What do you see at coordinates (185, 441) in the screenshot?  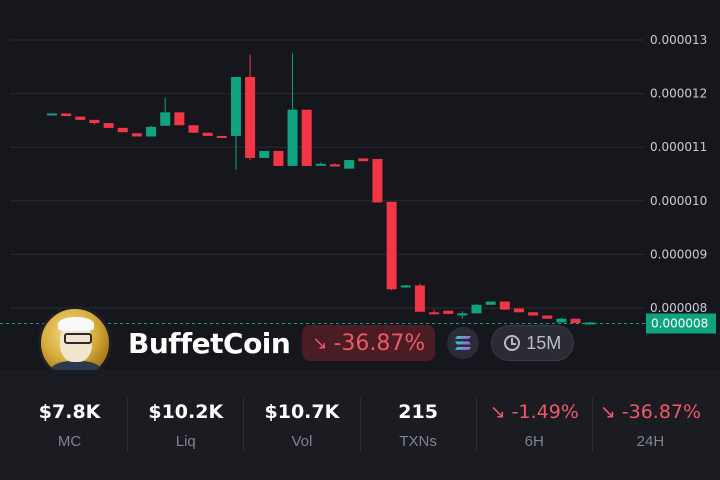 I see `stat-label: Liq` at bounding box center [185, 441].